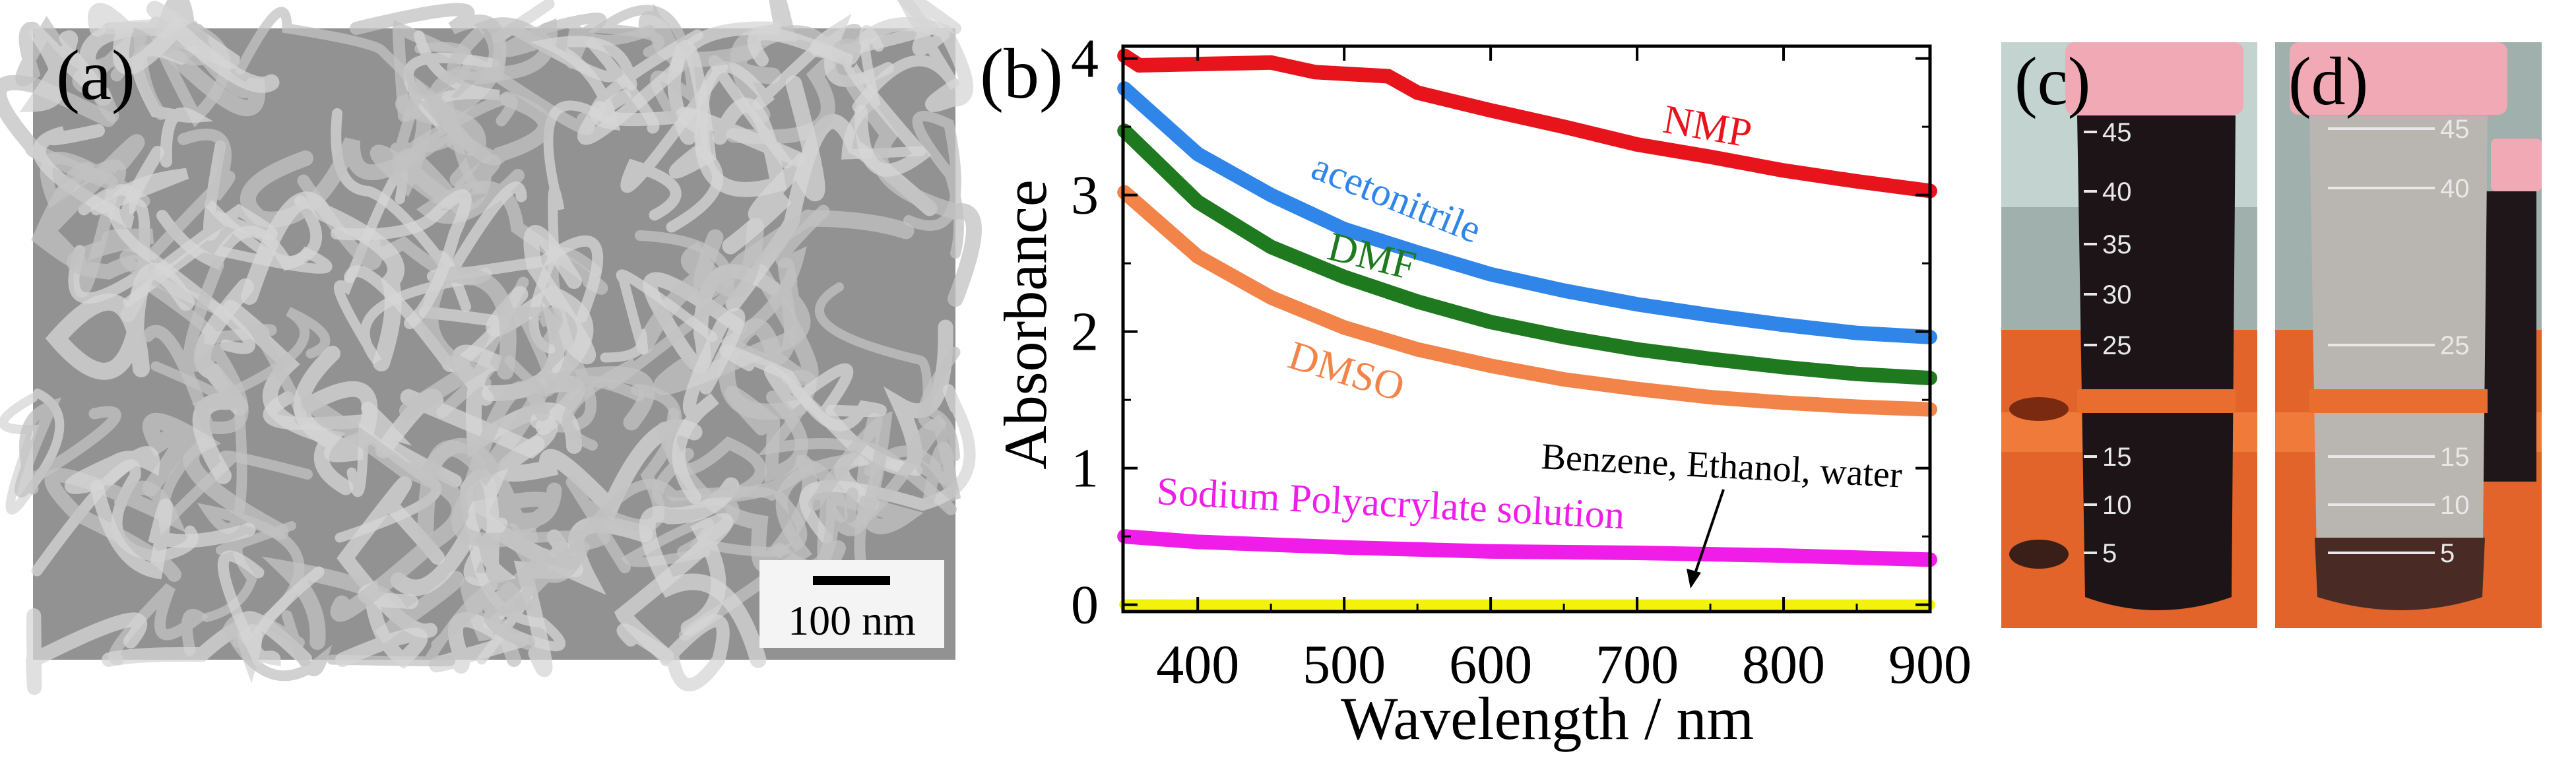 The image size is (2576, 760). I want to click on x-tick-label: 800, so click(1784, 664).